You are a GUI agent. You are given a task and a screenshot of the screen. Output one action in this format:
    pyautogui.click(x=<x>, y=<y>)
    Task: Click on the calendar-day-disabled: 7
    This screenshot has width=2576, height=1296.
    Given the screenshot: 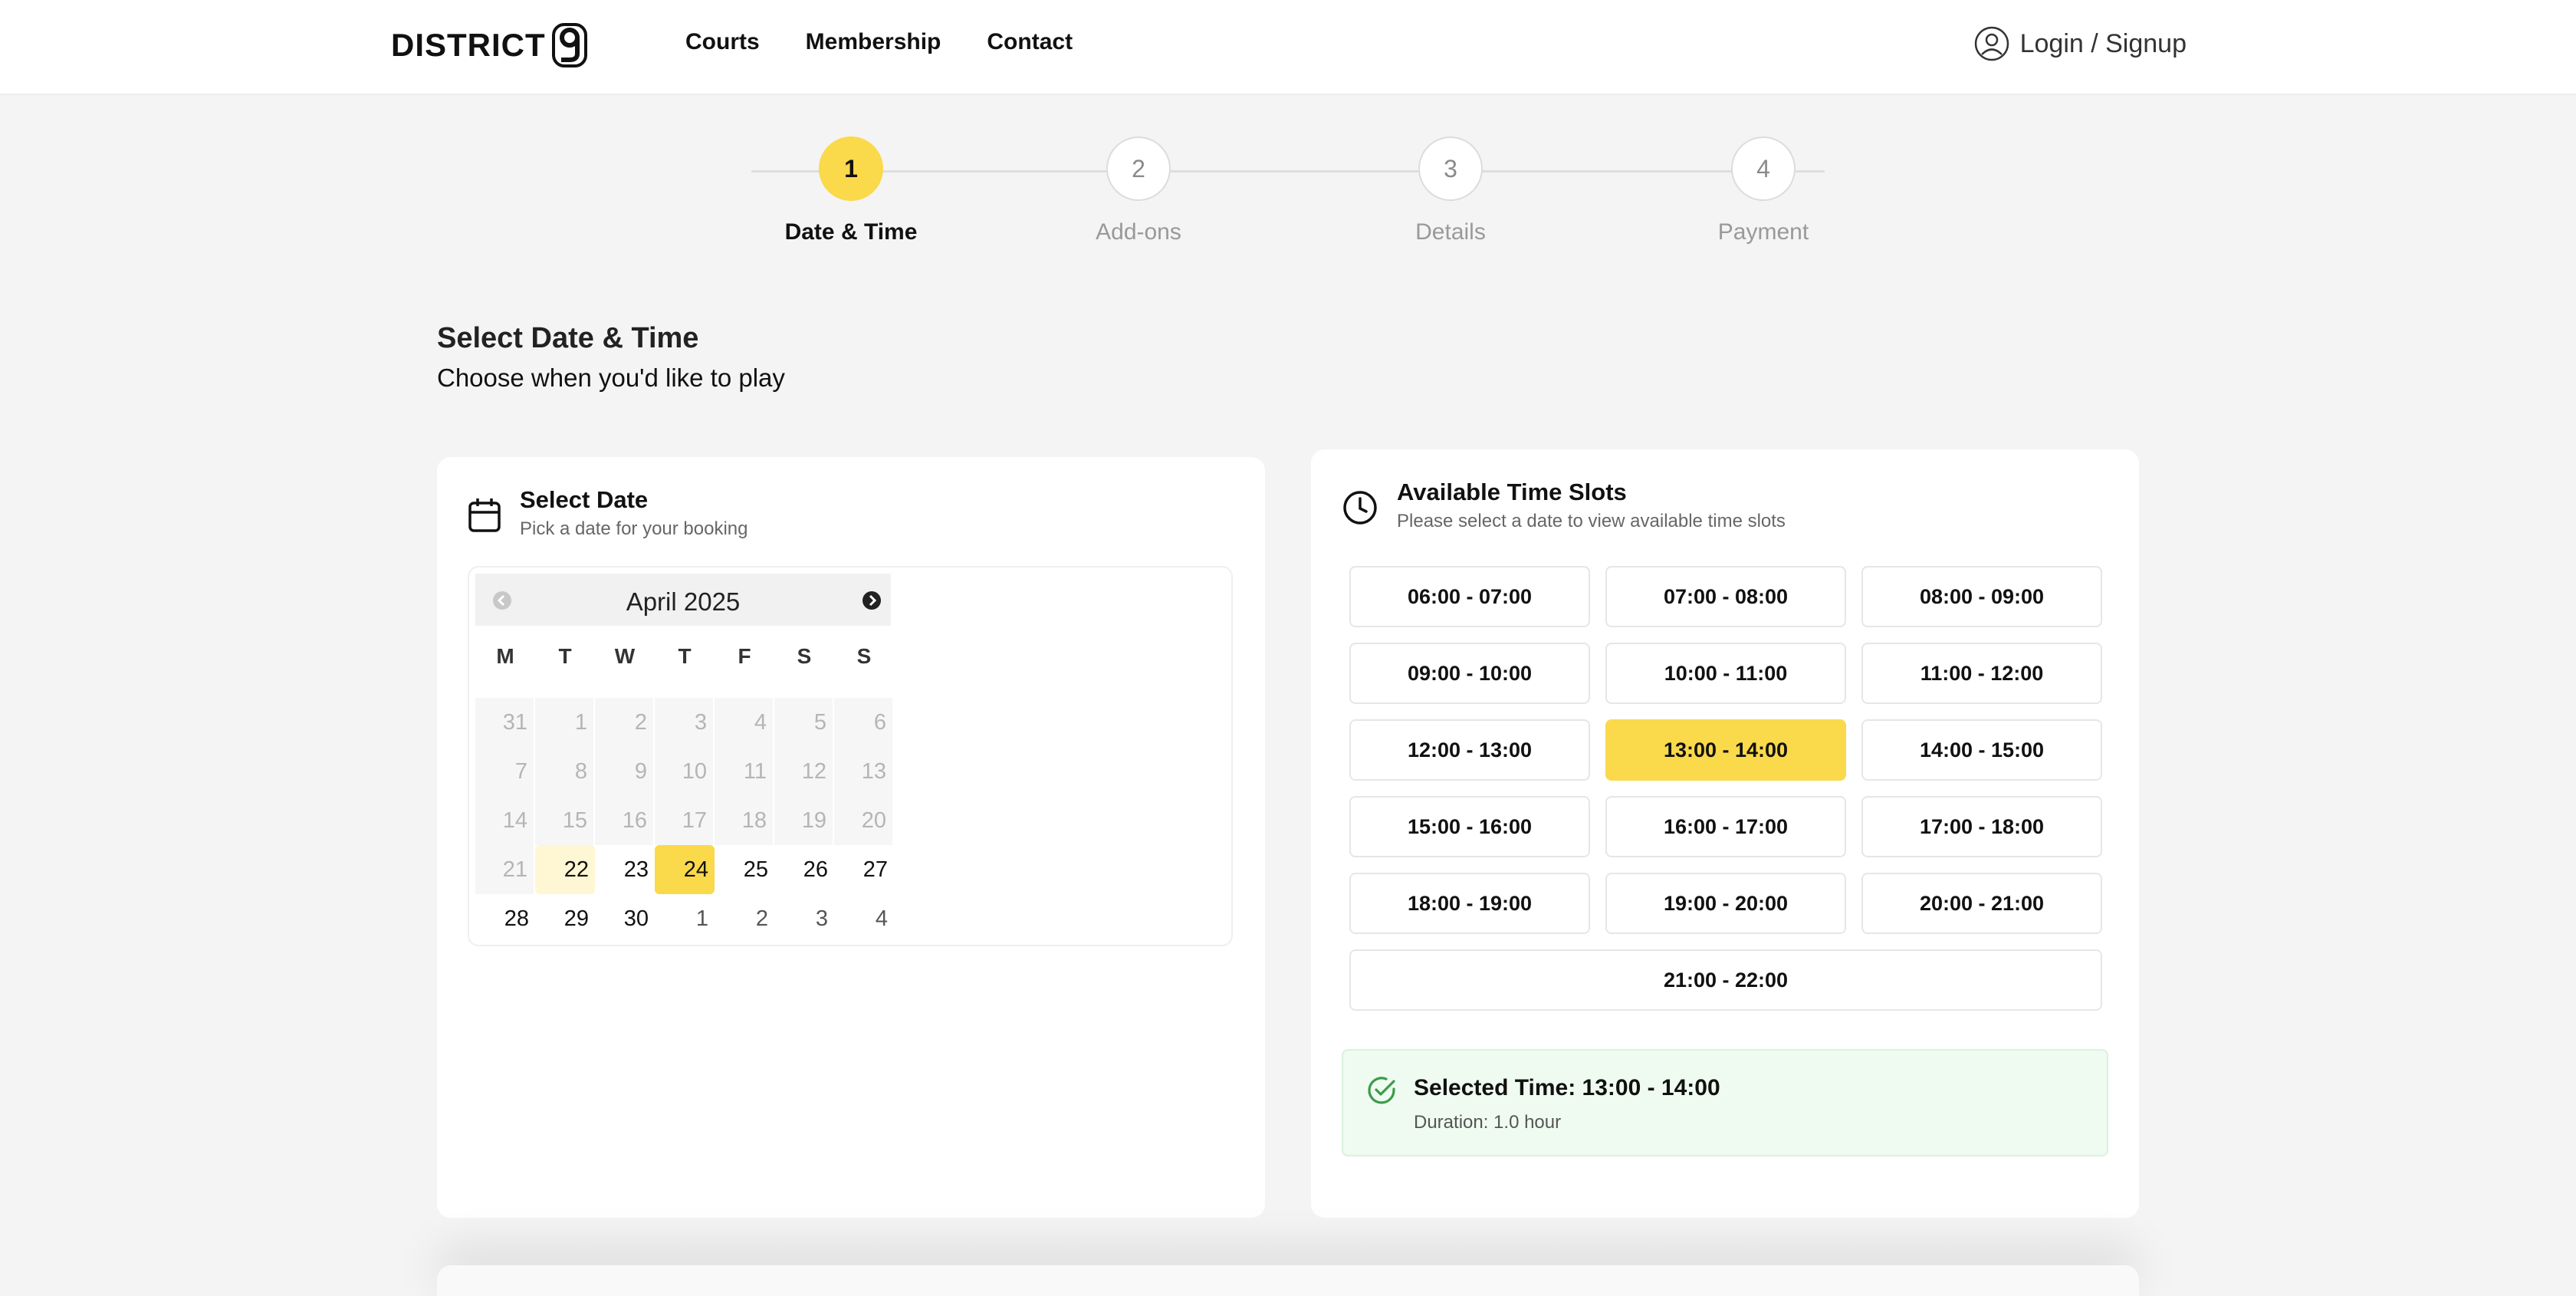 What is the action you would take?
    pyautogui.click(x=505, y=771)
    